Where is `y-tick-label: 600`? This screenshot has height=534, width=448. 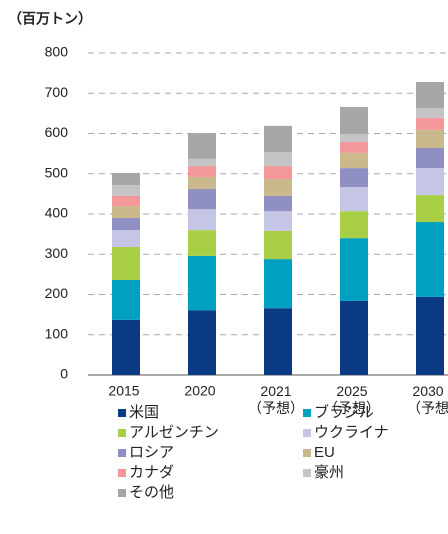 y-tick-label: 600 is located at coordinates (57, 132).